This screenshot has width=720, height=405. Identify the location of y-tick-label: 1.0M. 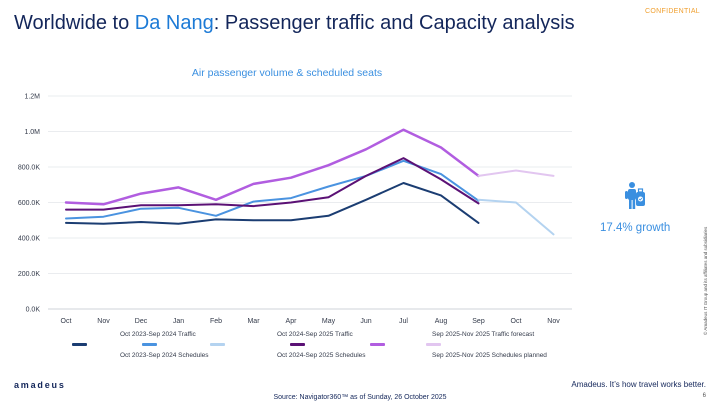
(32, 132).